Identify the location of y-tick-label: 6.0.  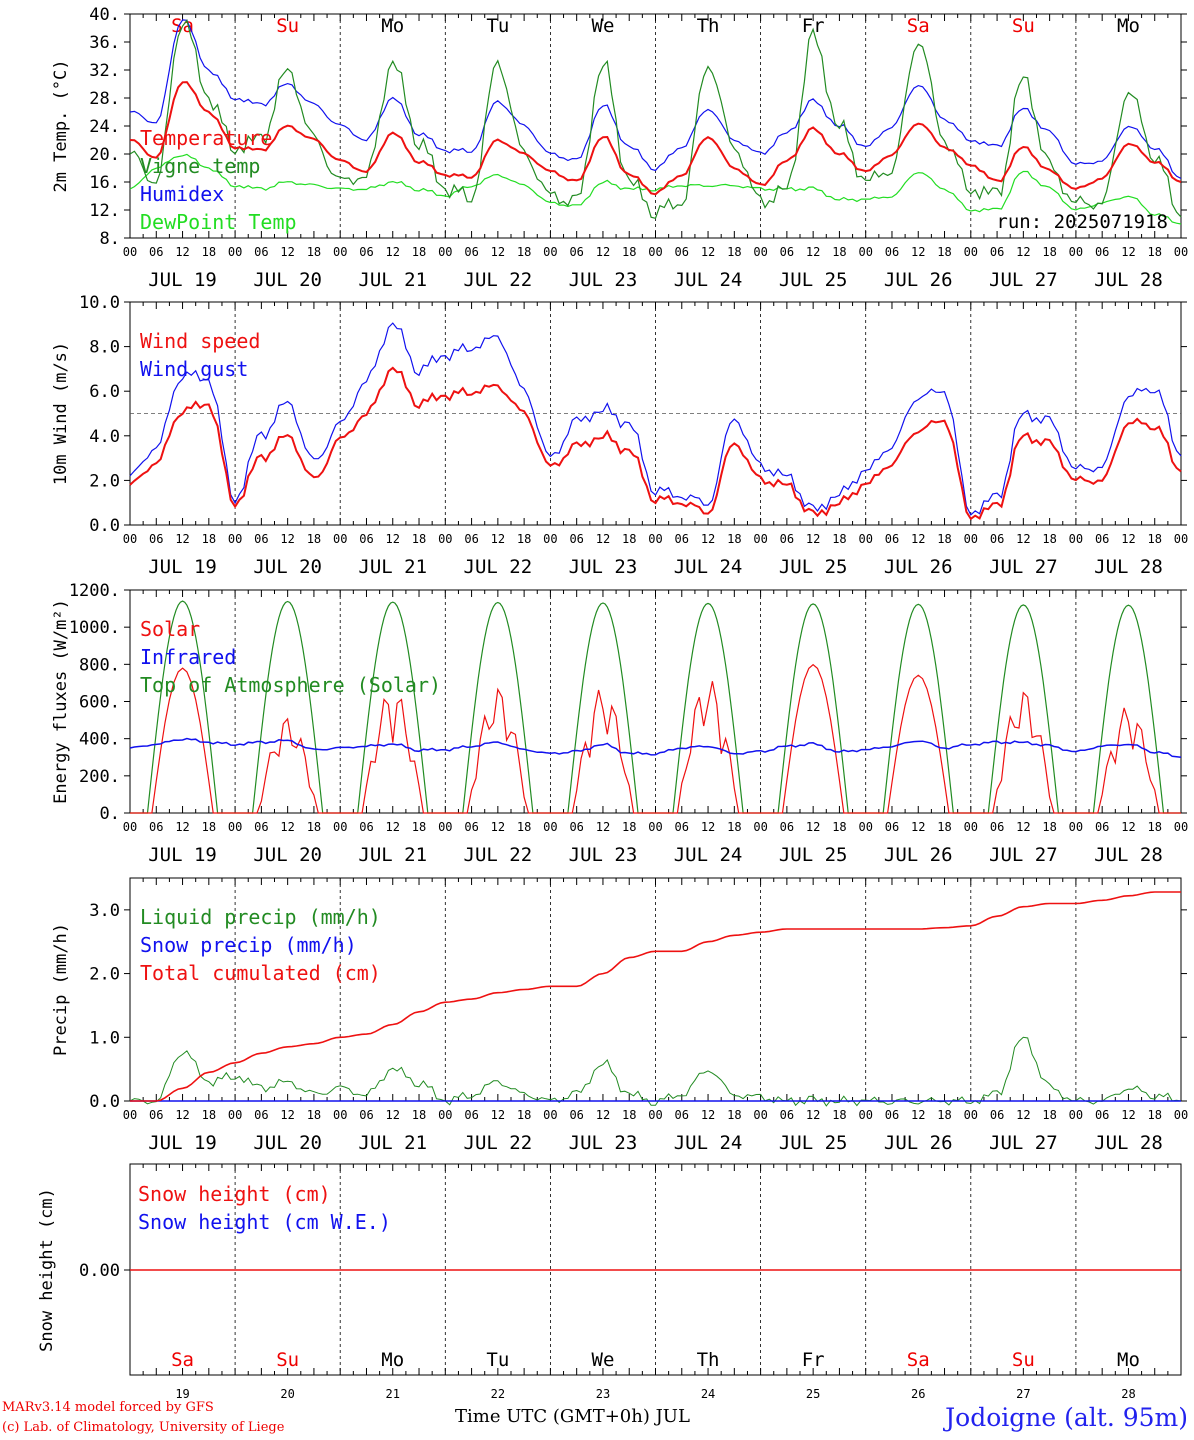
(104, 392).